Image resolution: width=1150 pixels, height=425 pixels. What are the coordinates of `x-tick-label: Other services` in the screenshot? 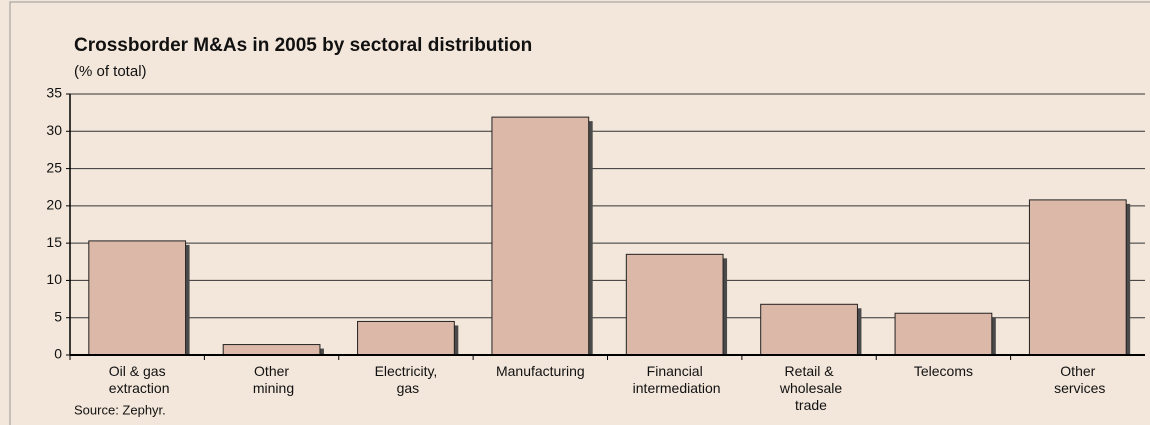 It's located at (1077, 379).